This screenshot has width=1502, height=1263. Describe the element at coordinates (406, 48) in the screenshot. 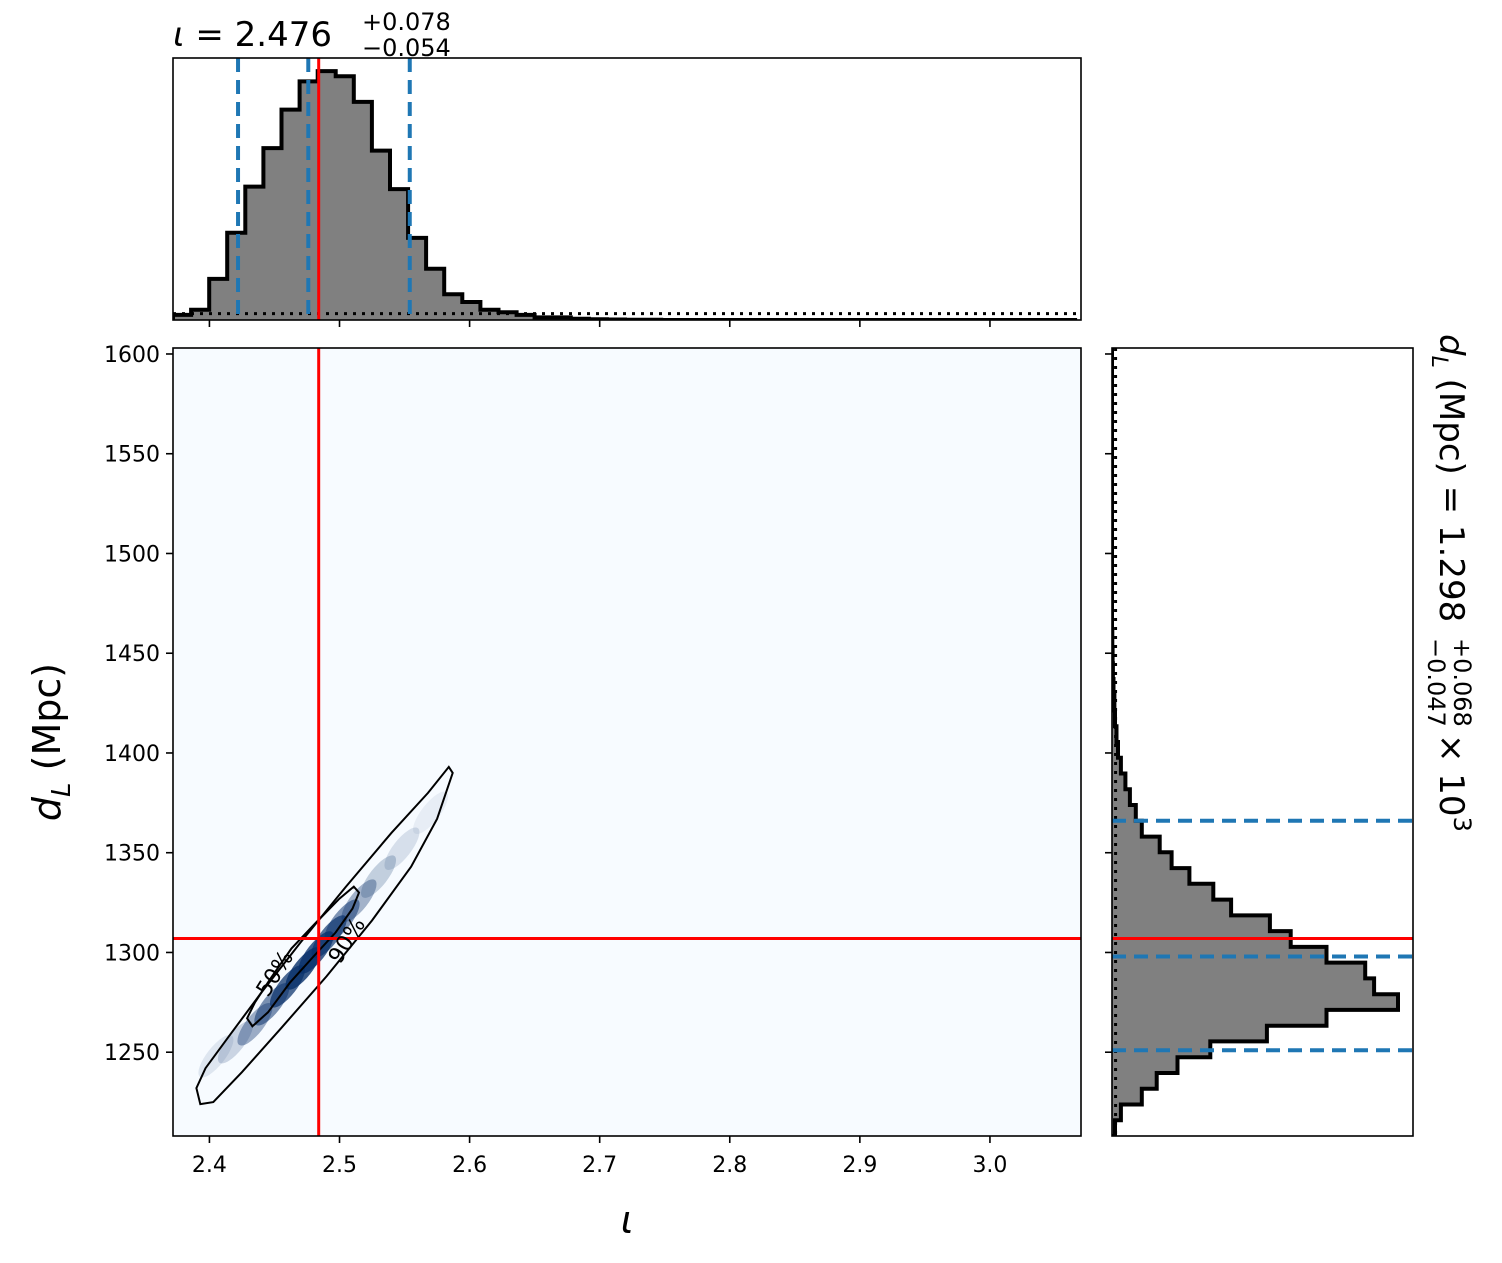

I see `iota-title-minus: −0.054` at that location.